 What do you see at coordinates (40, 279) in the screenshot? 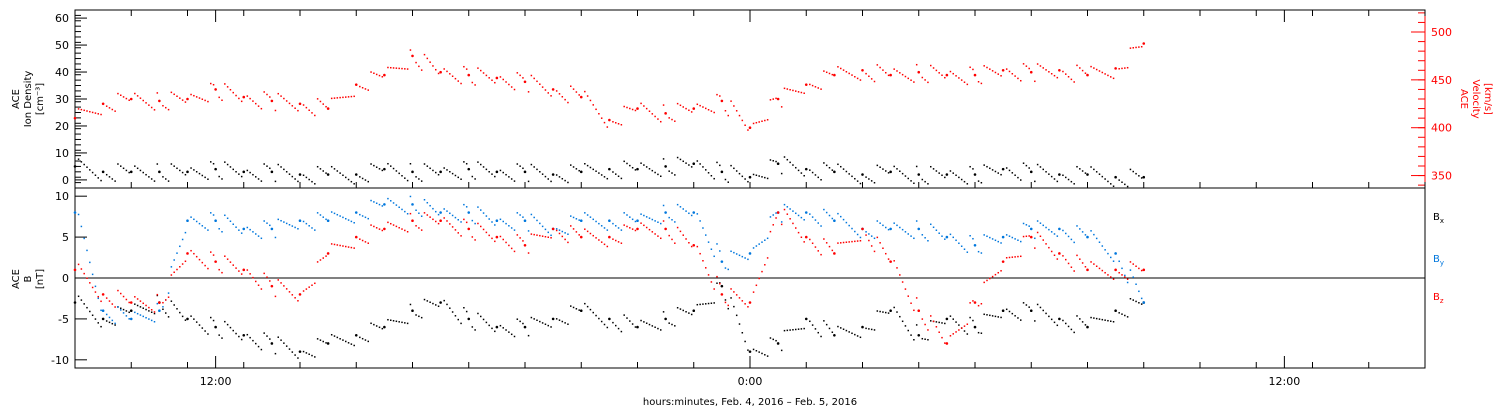
I see `y-label-b-line-3: [nT]` at bounding box center [40, 279].